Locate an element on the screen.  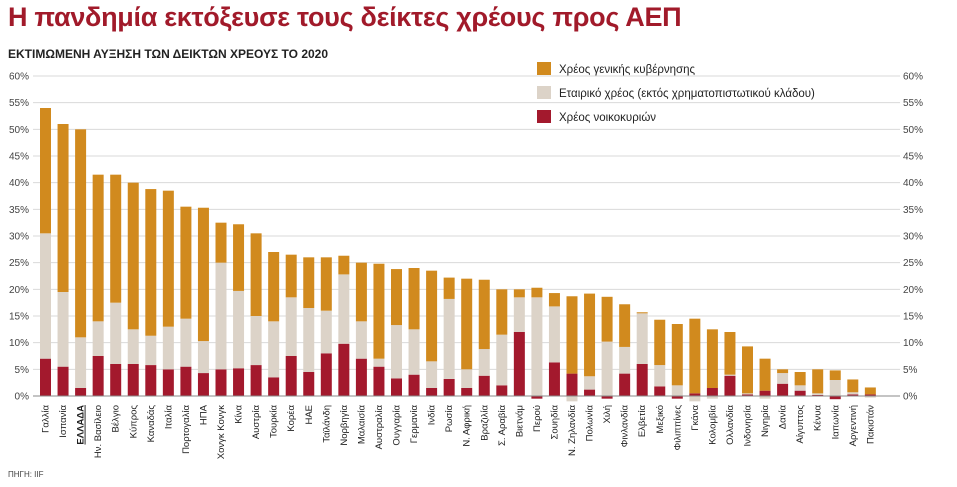
y-tick-label-left: 35% is located at coordinates (19, 210).